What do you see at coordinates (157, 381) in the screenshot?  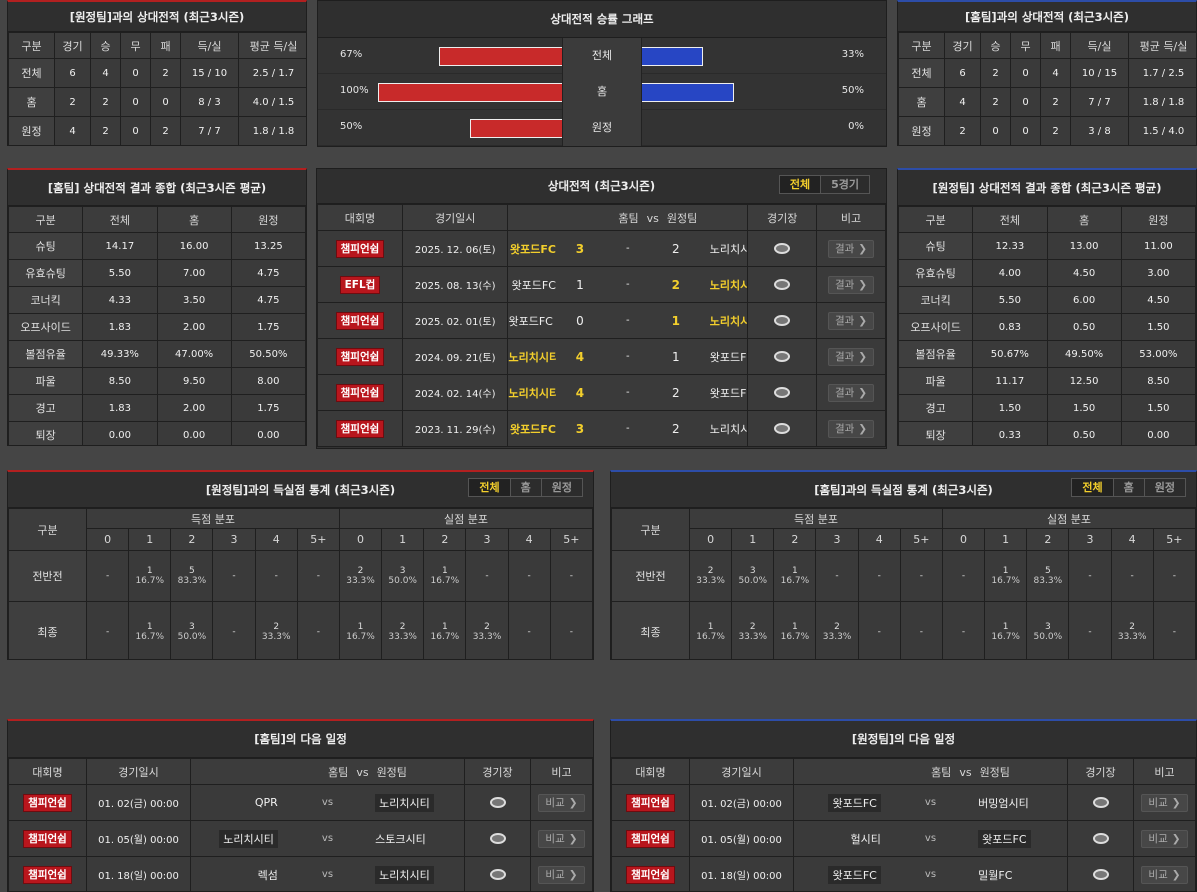 I see `table-row: 파울 8.50 9.50 8.00` at bounding box center [157, 381].